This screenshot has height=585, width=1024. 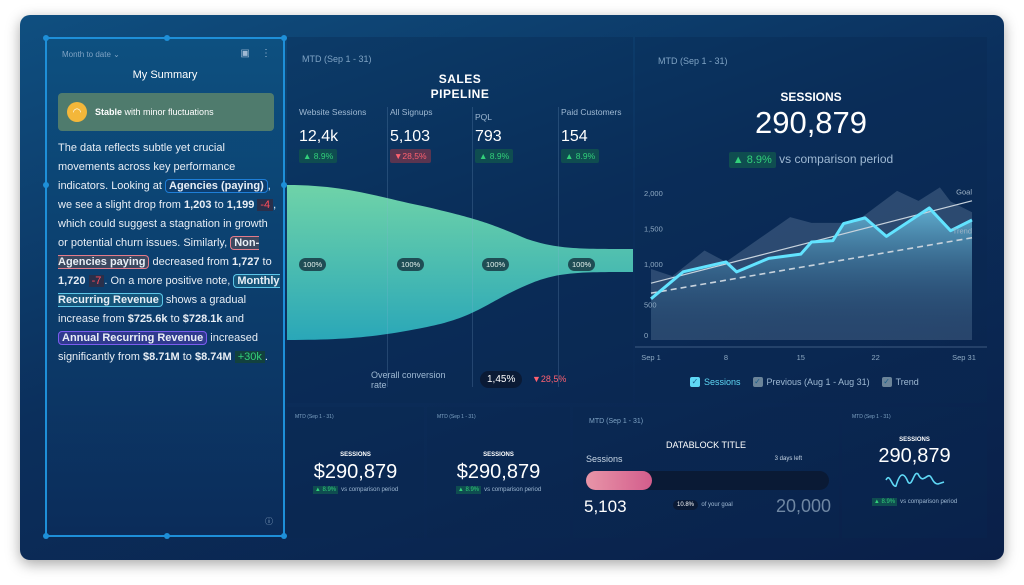 What do you see at coordinates (619, 480) in the screenshot?
I see `progress-fill` at bounding box center [619, 480].